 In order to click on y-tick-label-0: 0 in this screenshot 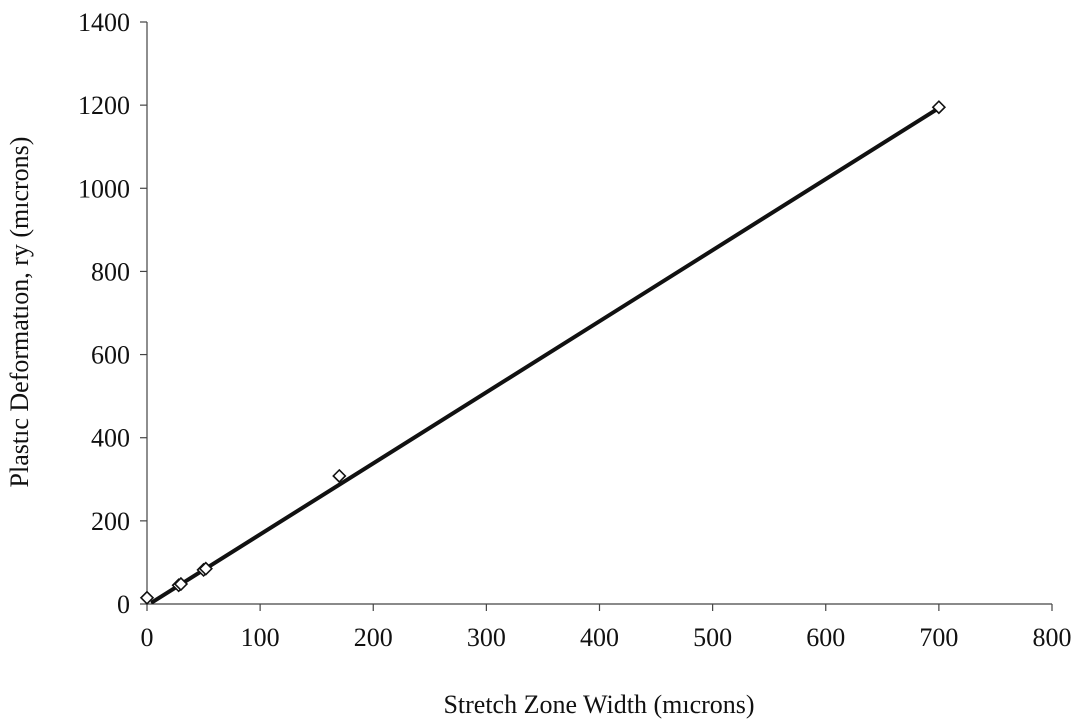, I will do `click(123, 604)`.